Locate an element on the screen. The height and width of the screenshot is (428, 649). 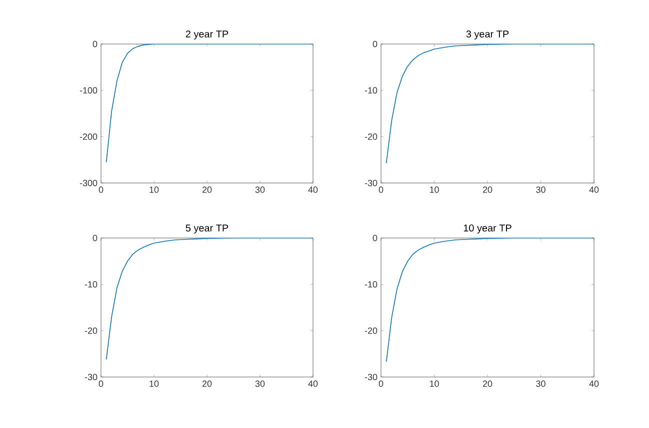
chart-title: 3 year TP is located at coordinates (487, 35).